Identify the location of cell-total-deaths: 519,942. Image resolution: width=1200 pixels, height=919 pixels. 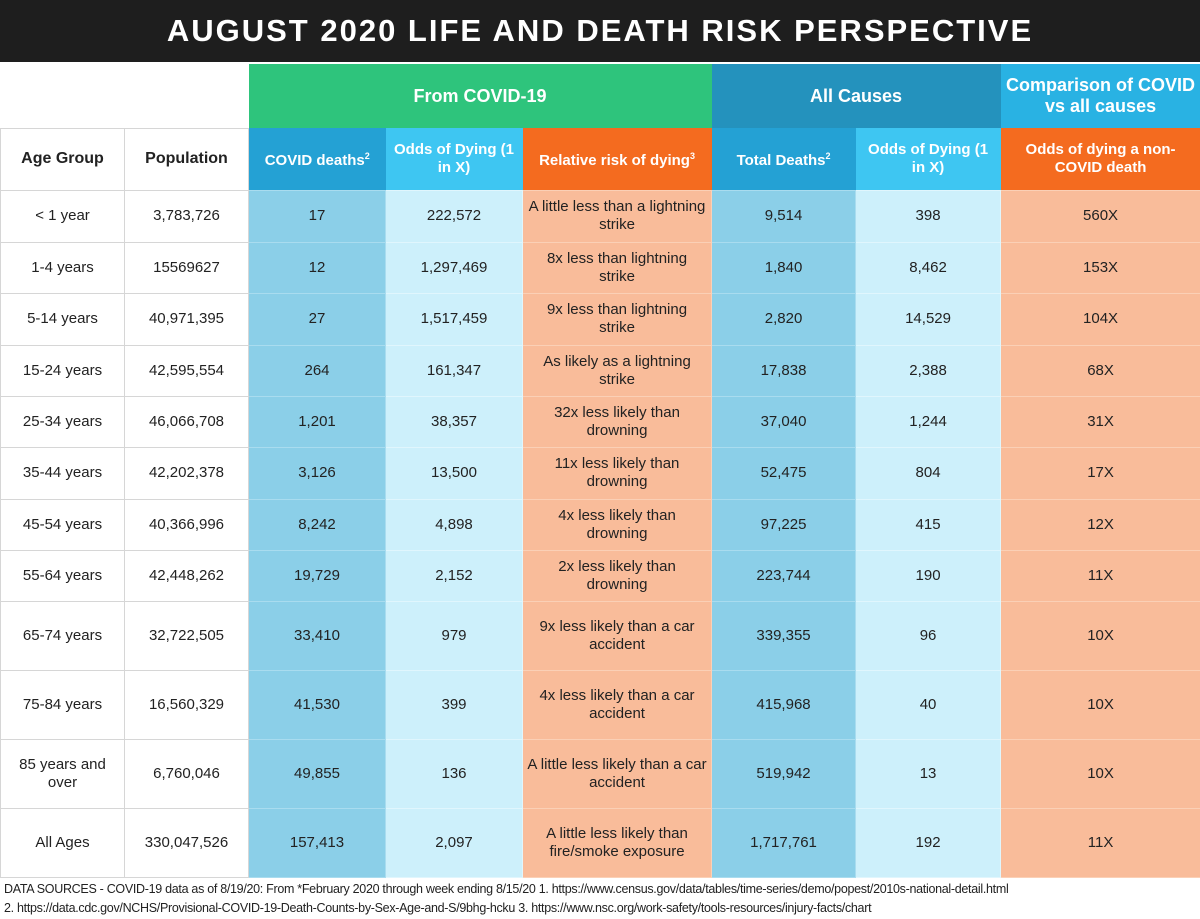
(784, 773).